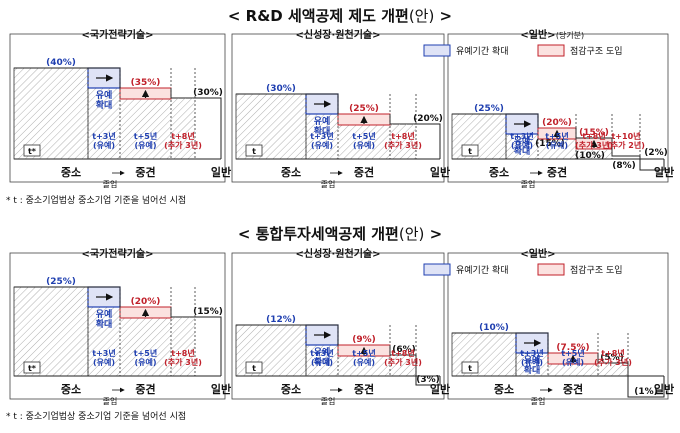  Describe the element at coordinates (338, 34) in the screenshot. I see `group-title: <신성장·원천기술>` at that location.